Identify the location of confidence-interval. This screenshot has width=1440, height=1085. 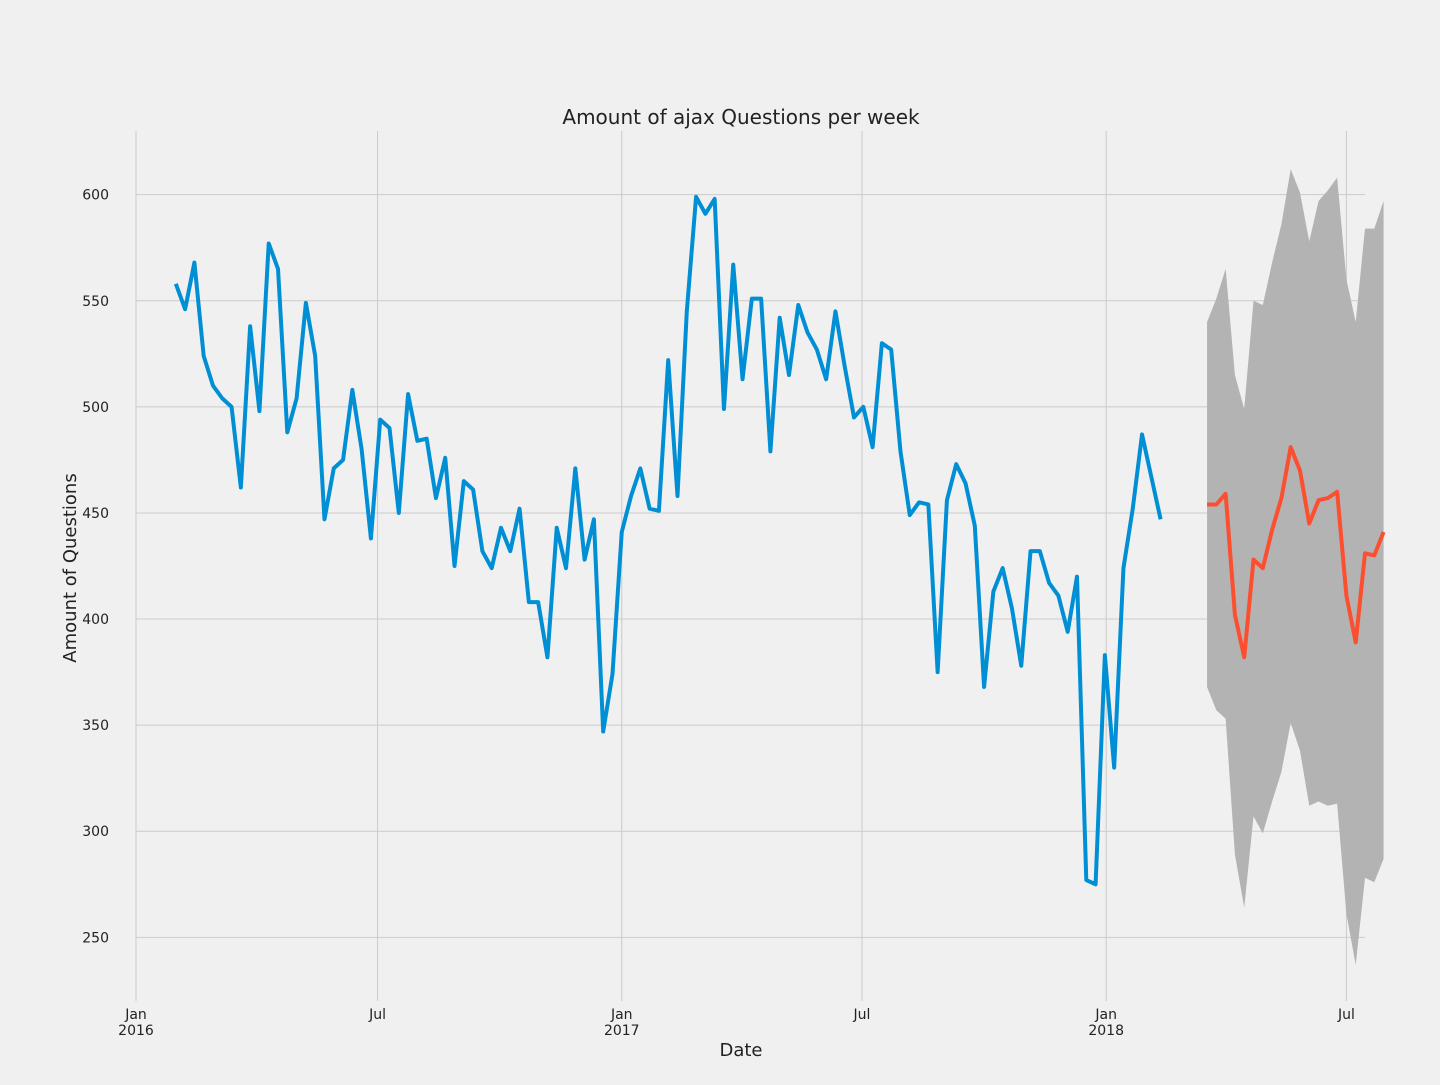
(1295, 567).